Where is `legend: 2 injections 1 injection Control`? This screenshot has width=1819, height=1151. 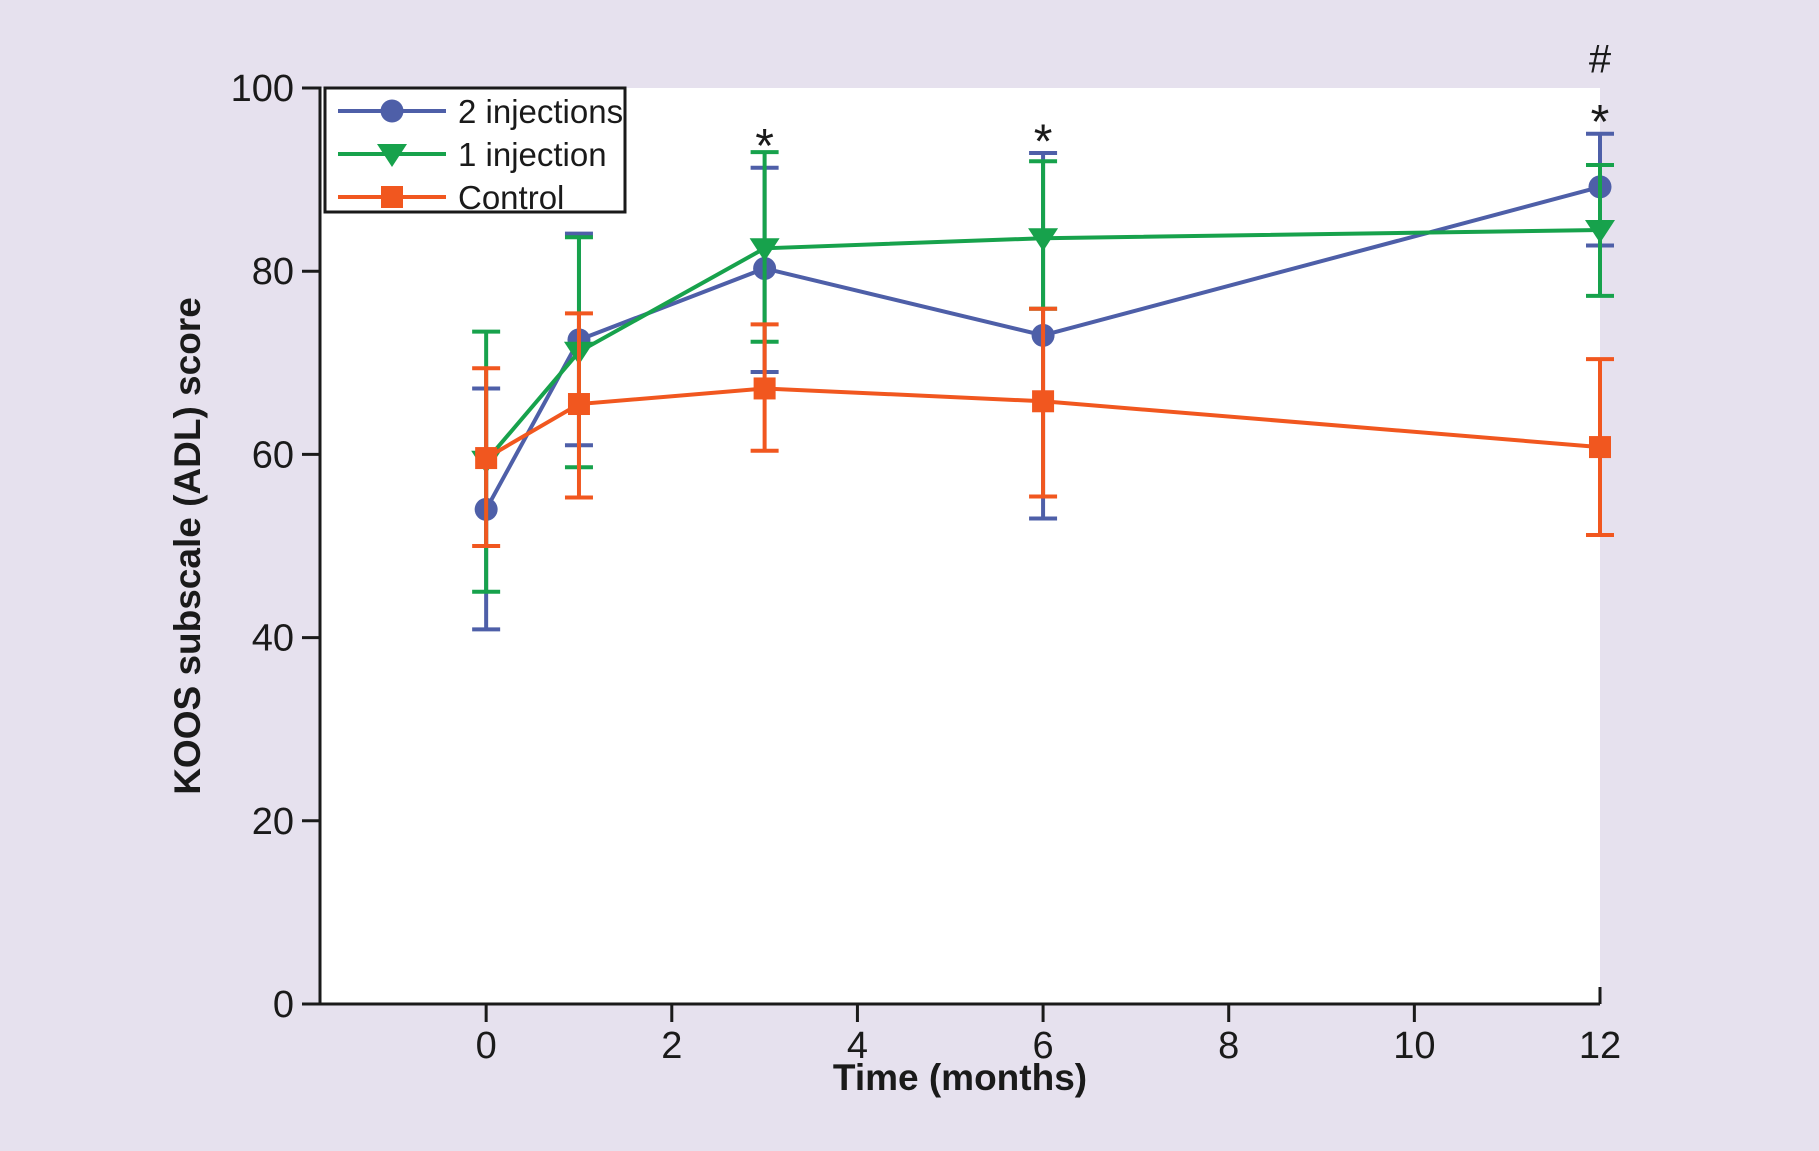 legend: 2 injections 1 injection Control is located at coordinates (475, 151).